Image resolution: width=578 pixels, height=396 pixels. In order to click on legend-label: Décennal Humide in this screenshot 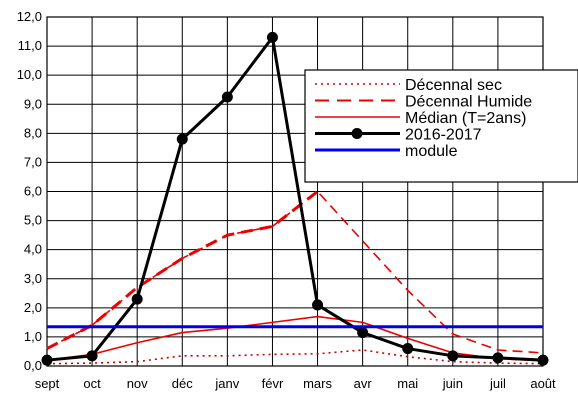, I will do `click(468, 102)`.